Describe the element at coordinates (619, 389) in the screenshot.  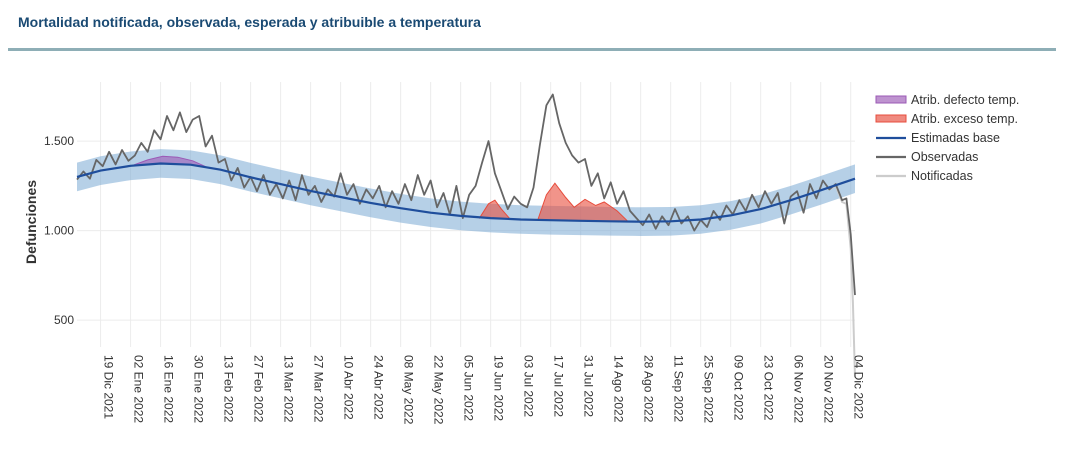
I see `x-tick-label: 14 Ago 2022` at that location.